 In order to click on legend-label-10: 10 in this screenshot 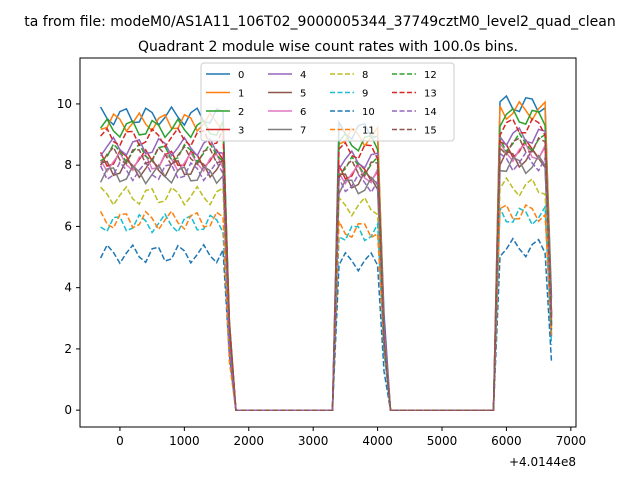, I will do `click(368, 112)`.